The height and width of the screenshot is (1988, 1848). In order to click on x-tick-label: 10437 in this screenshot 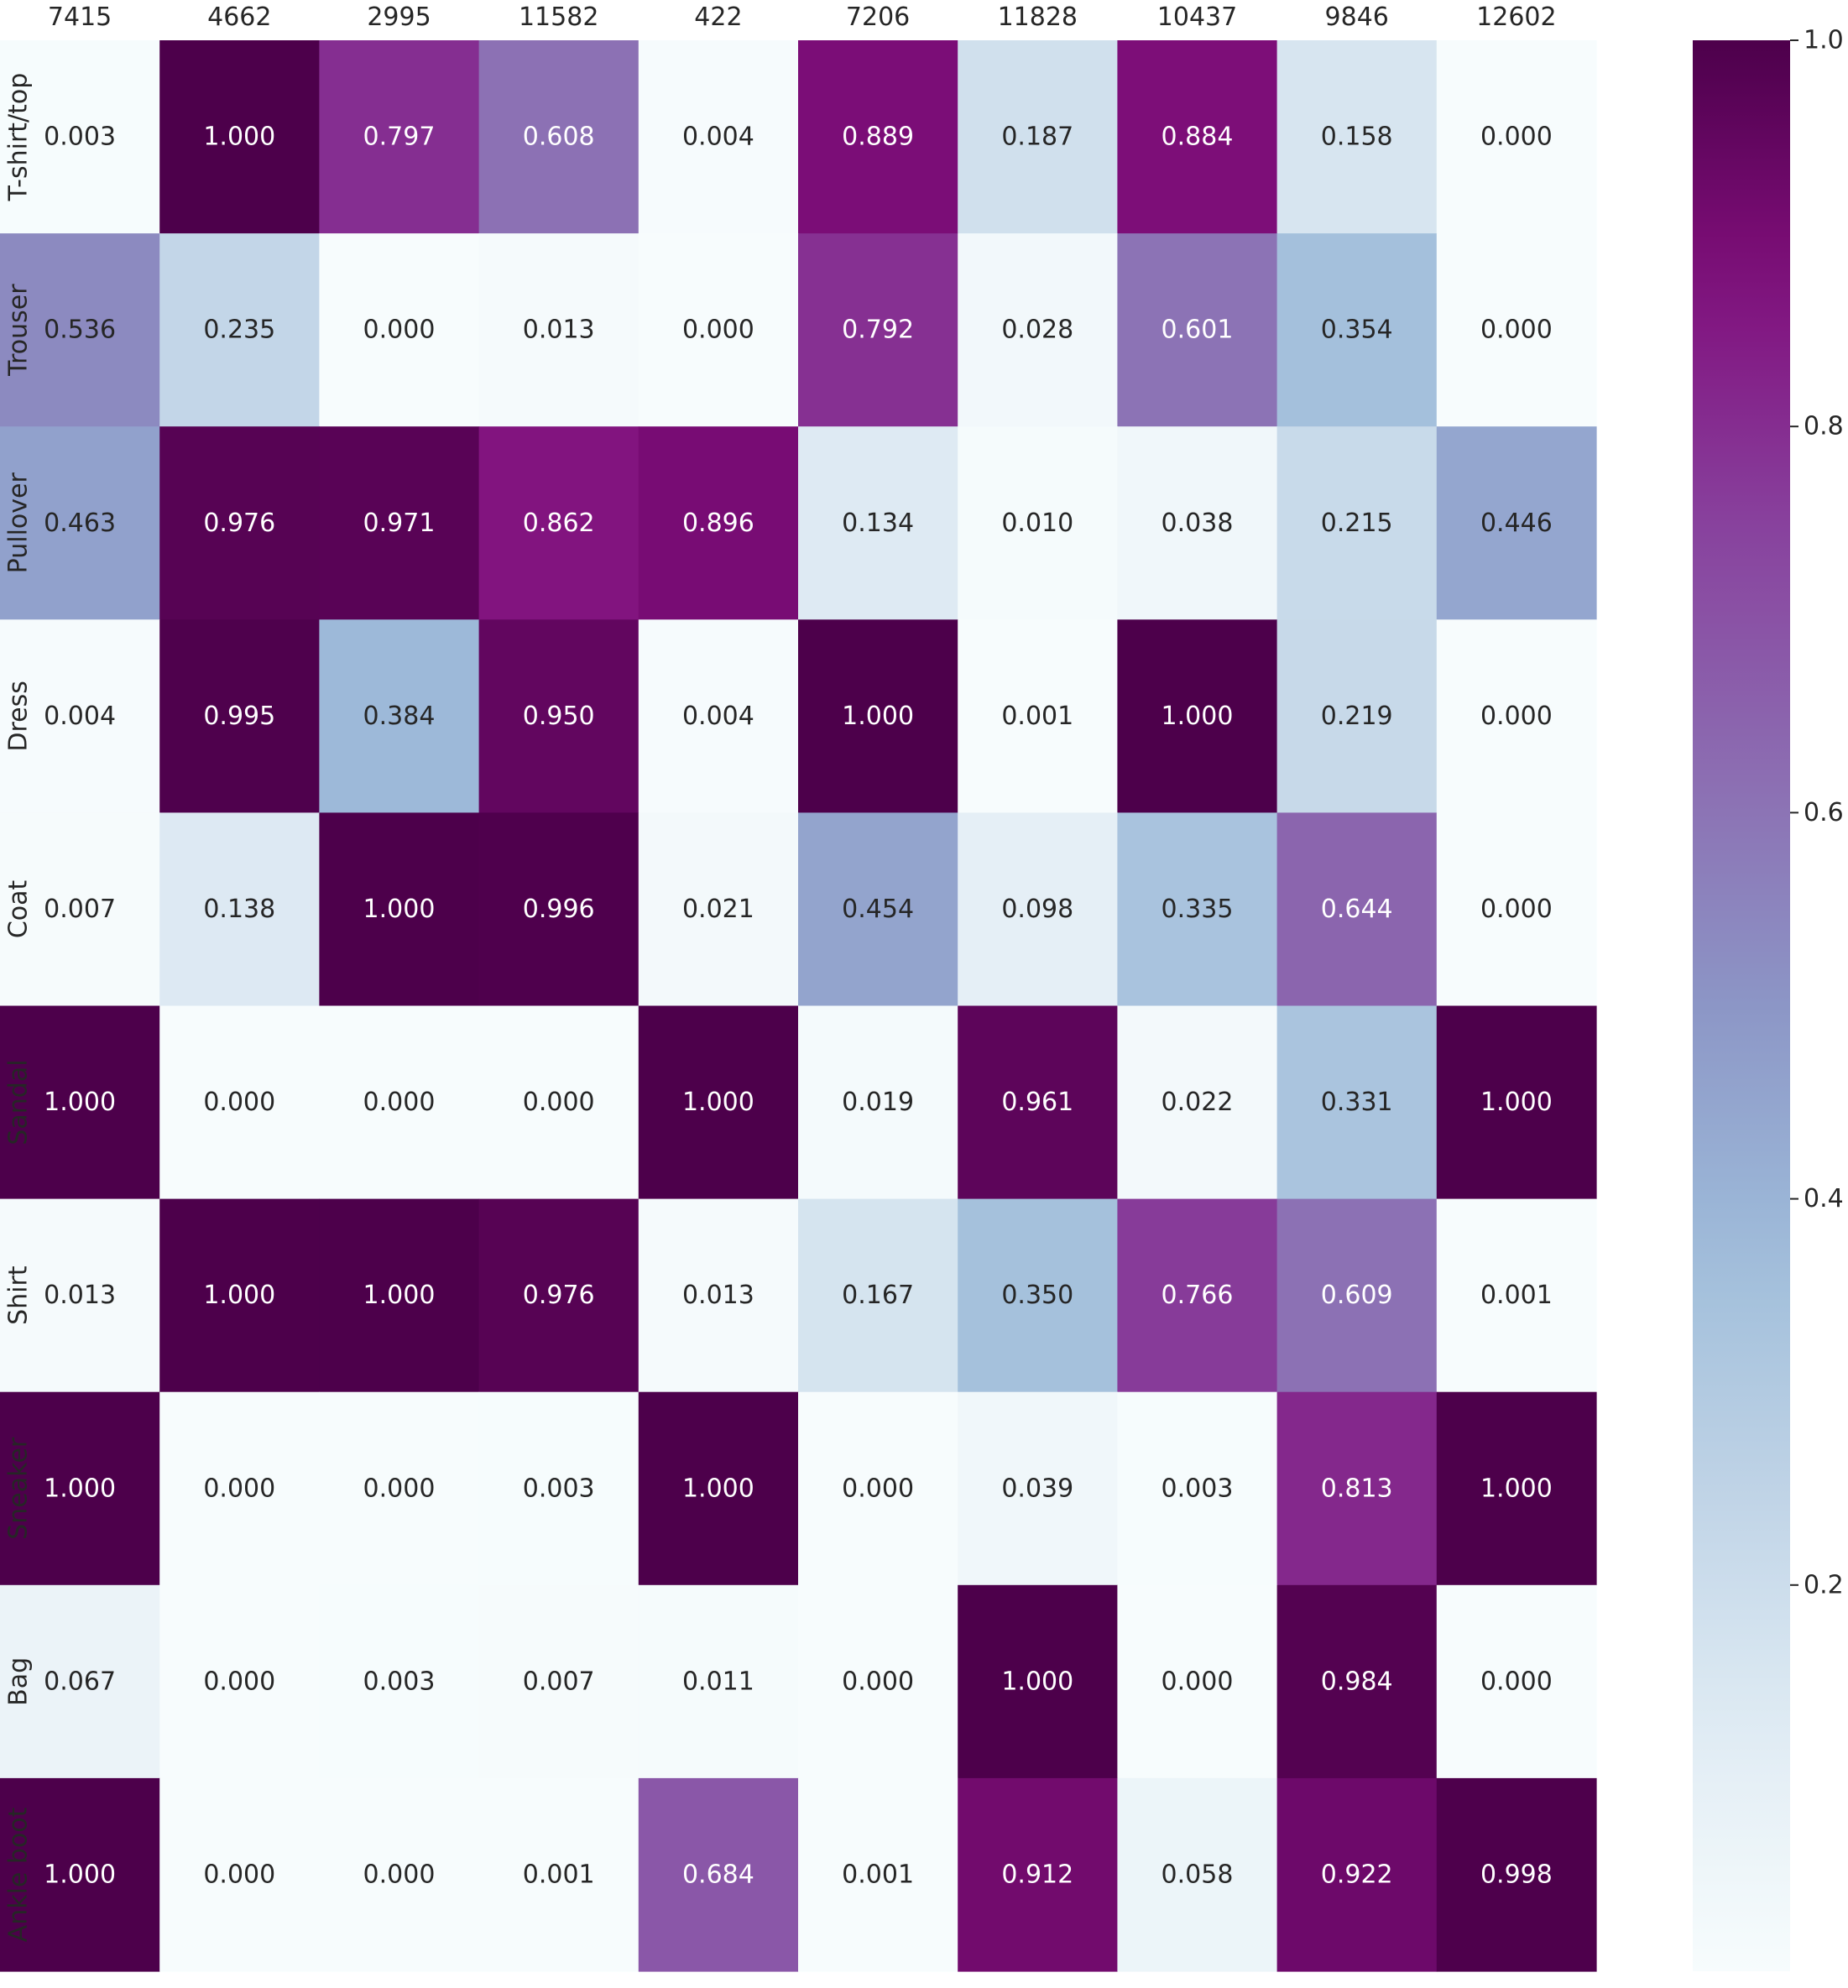, I will do `click(1197, 17)`.